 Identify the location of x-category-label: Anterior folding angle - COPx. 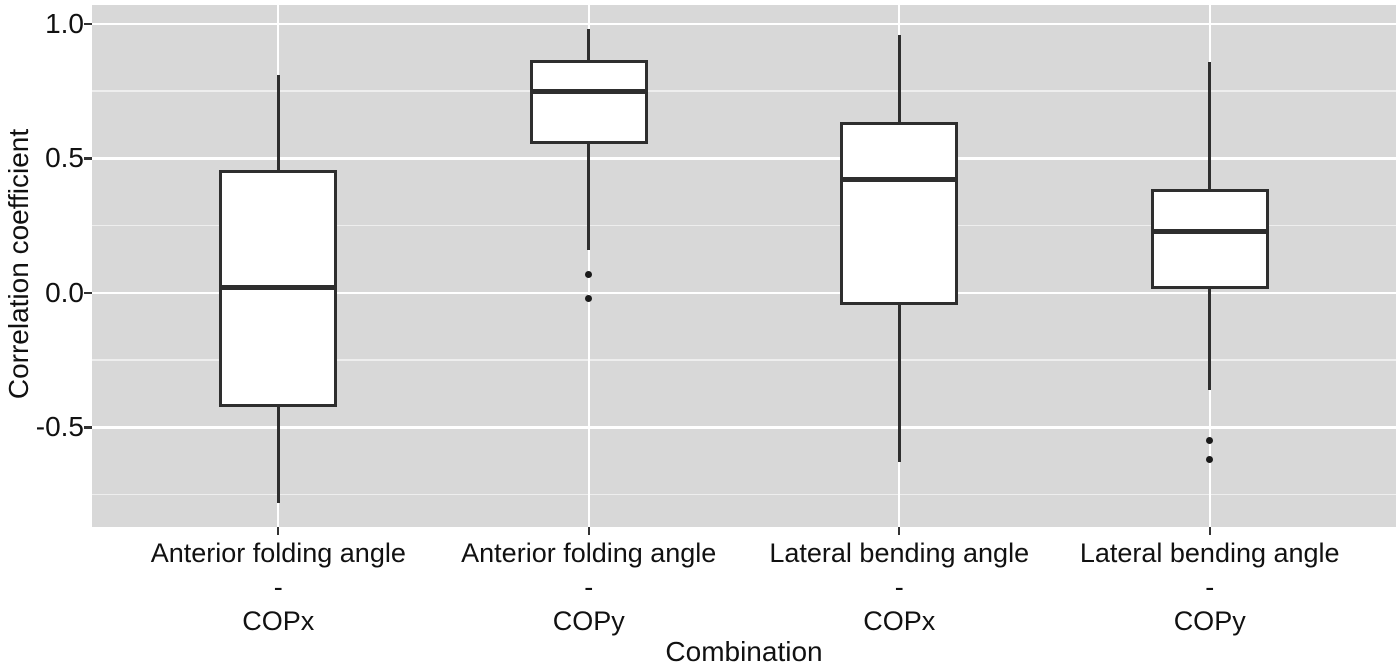
(278, 587).